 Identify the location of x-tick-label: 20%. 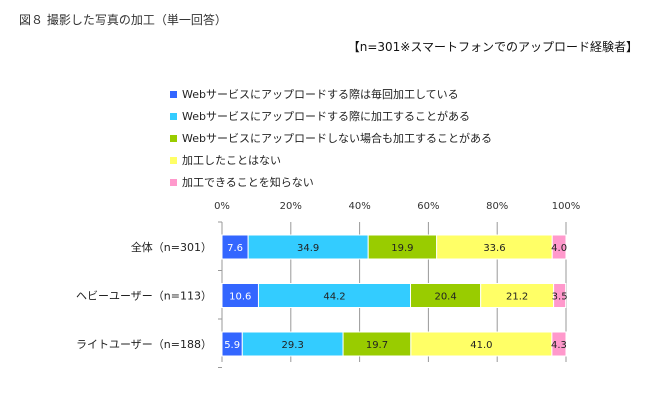
(291, 206).